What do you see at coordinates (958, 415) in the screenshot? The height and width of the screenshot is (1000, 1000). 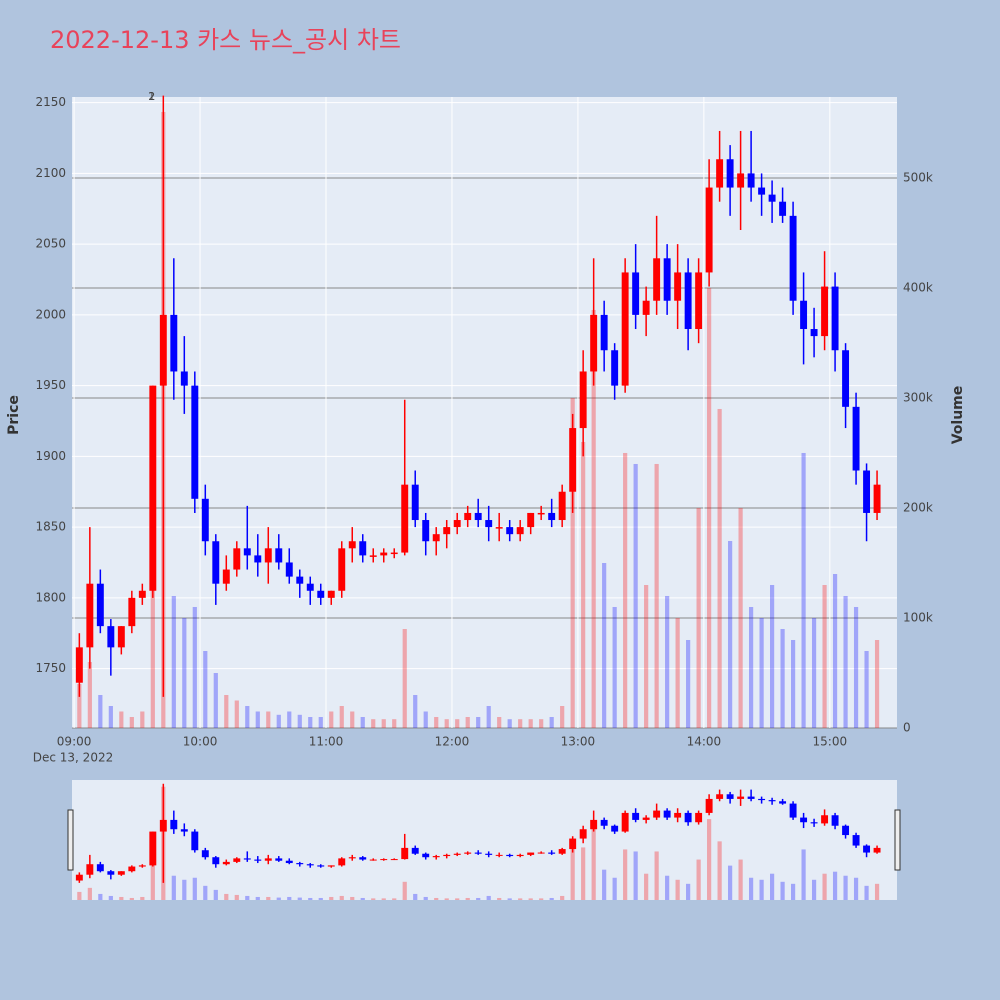 I see `y2-axis-title: Volume` at bounding box center [958, 415].